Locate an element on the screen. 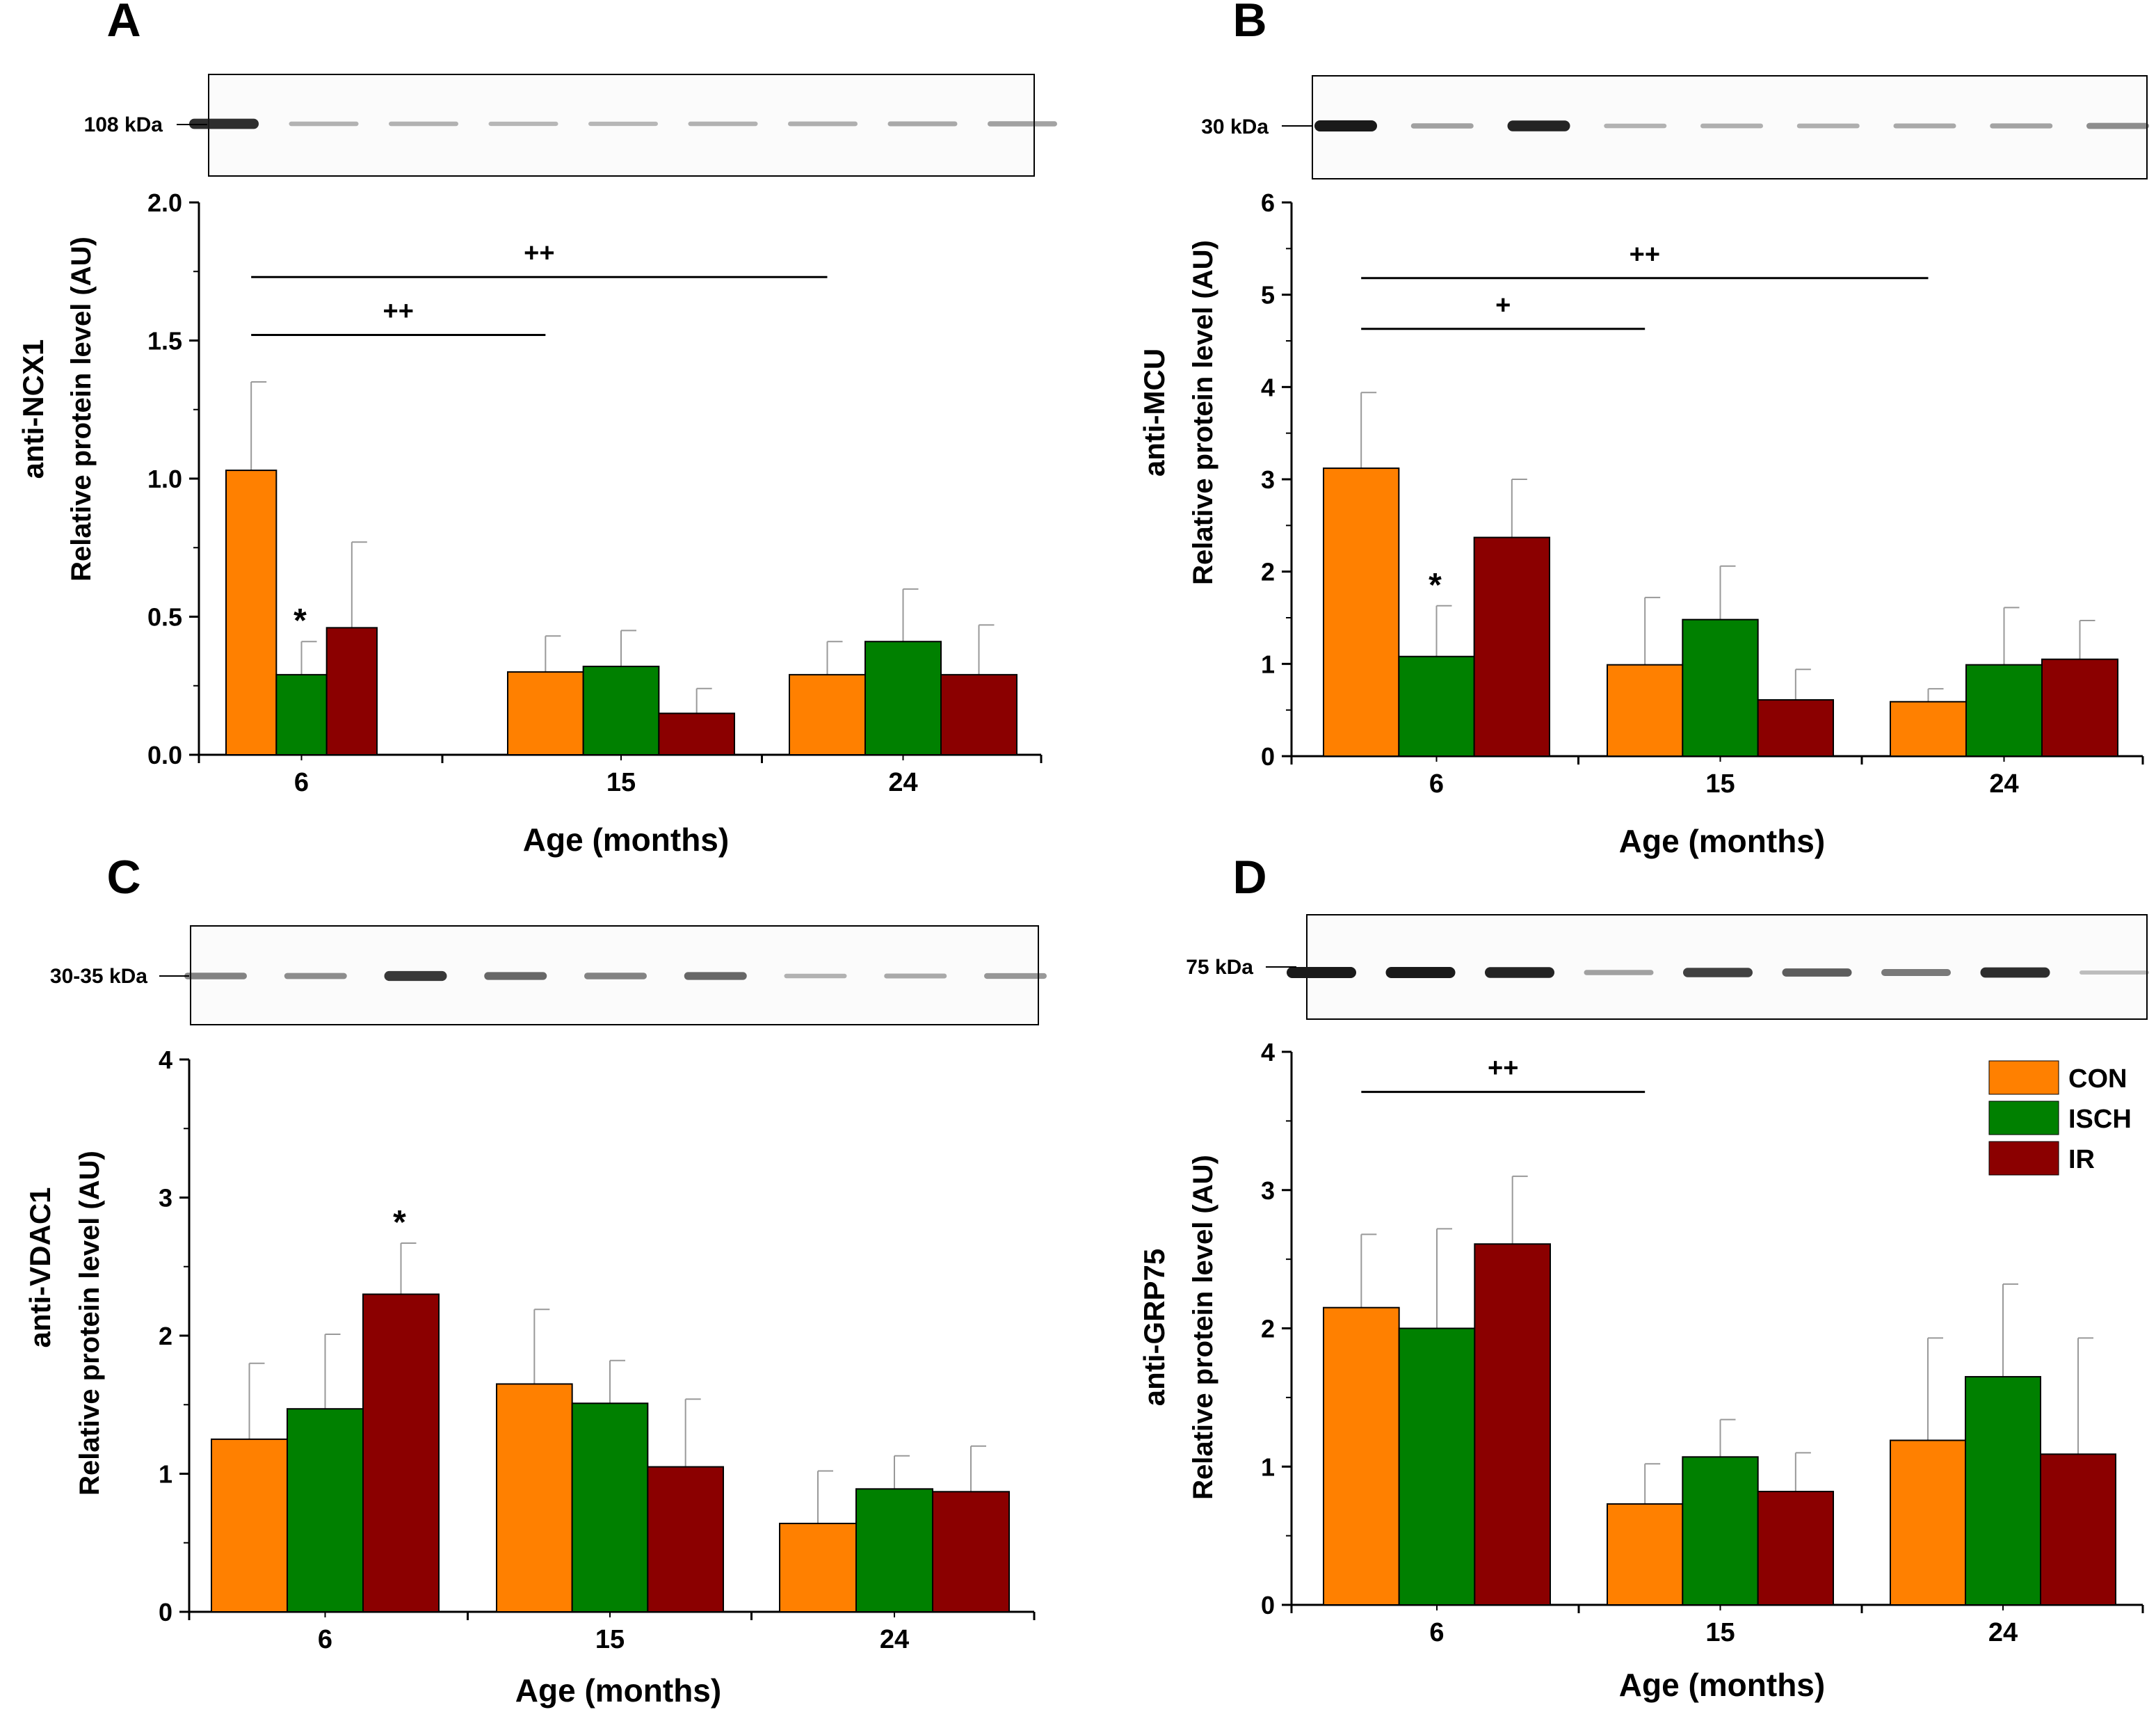 The width and height of the screenshot is (2156, 1712). blot-bands-b is located at coordinates (1731, 125).